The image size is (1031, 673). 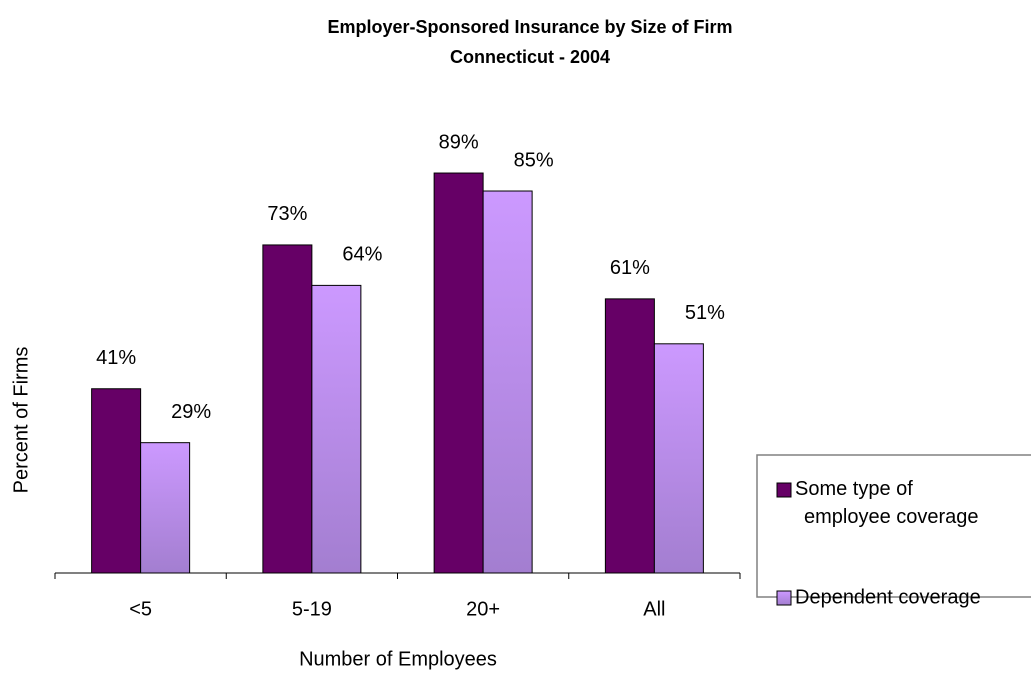 I want to click on legend-box, so click(x=893, y=526).